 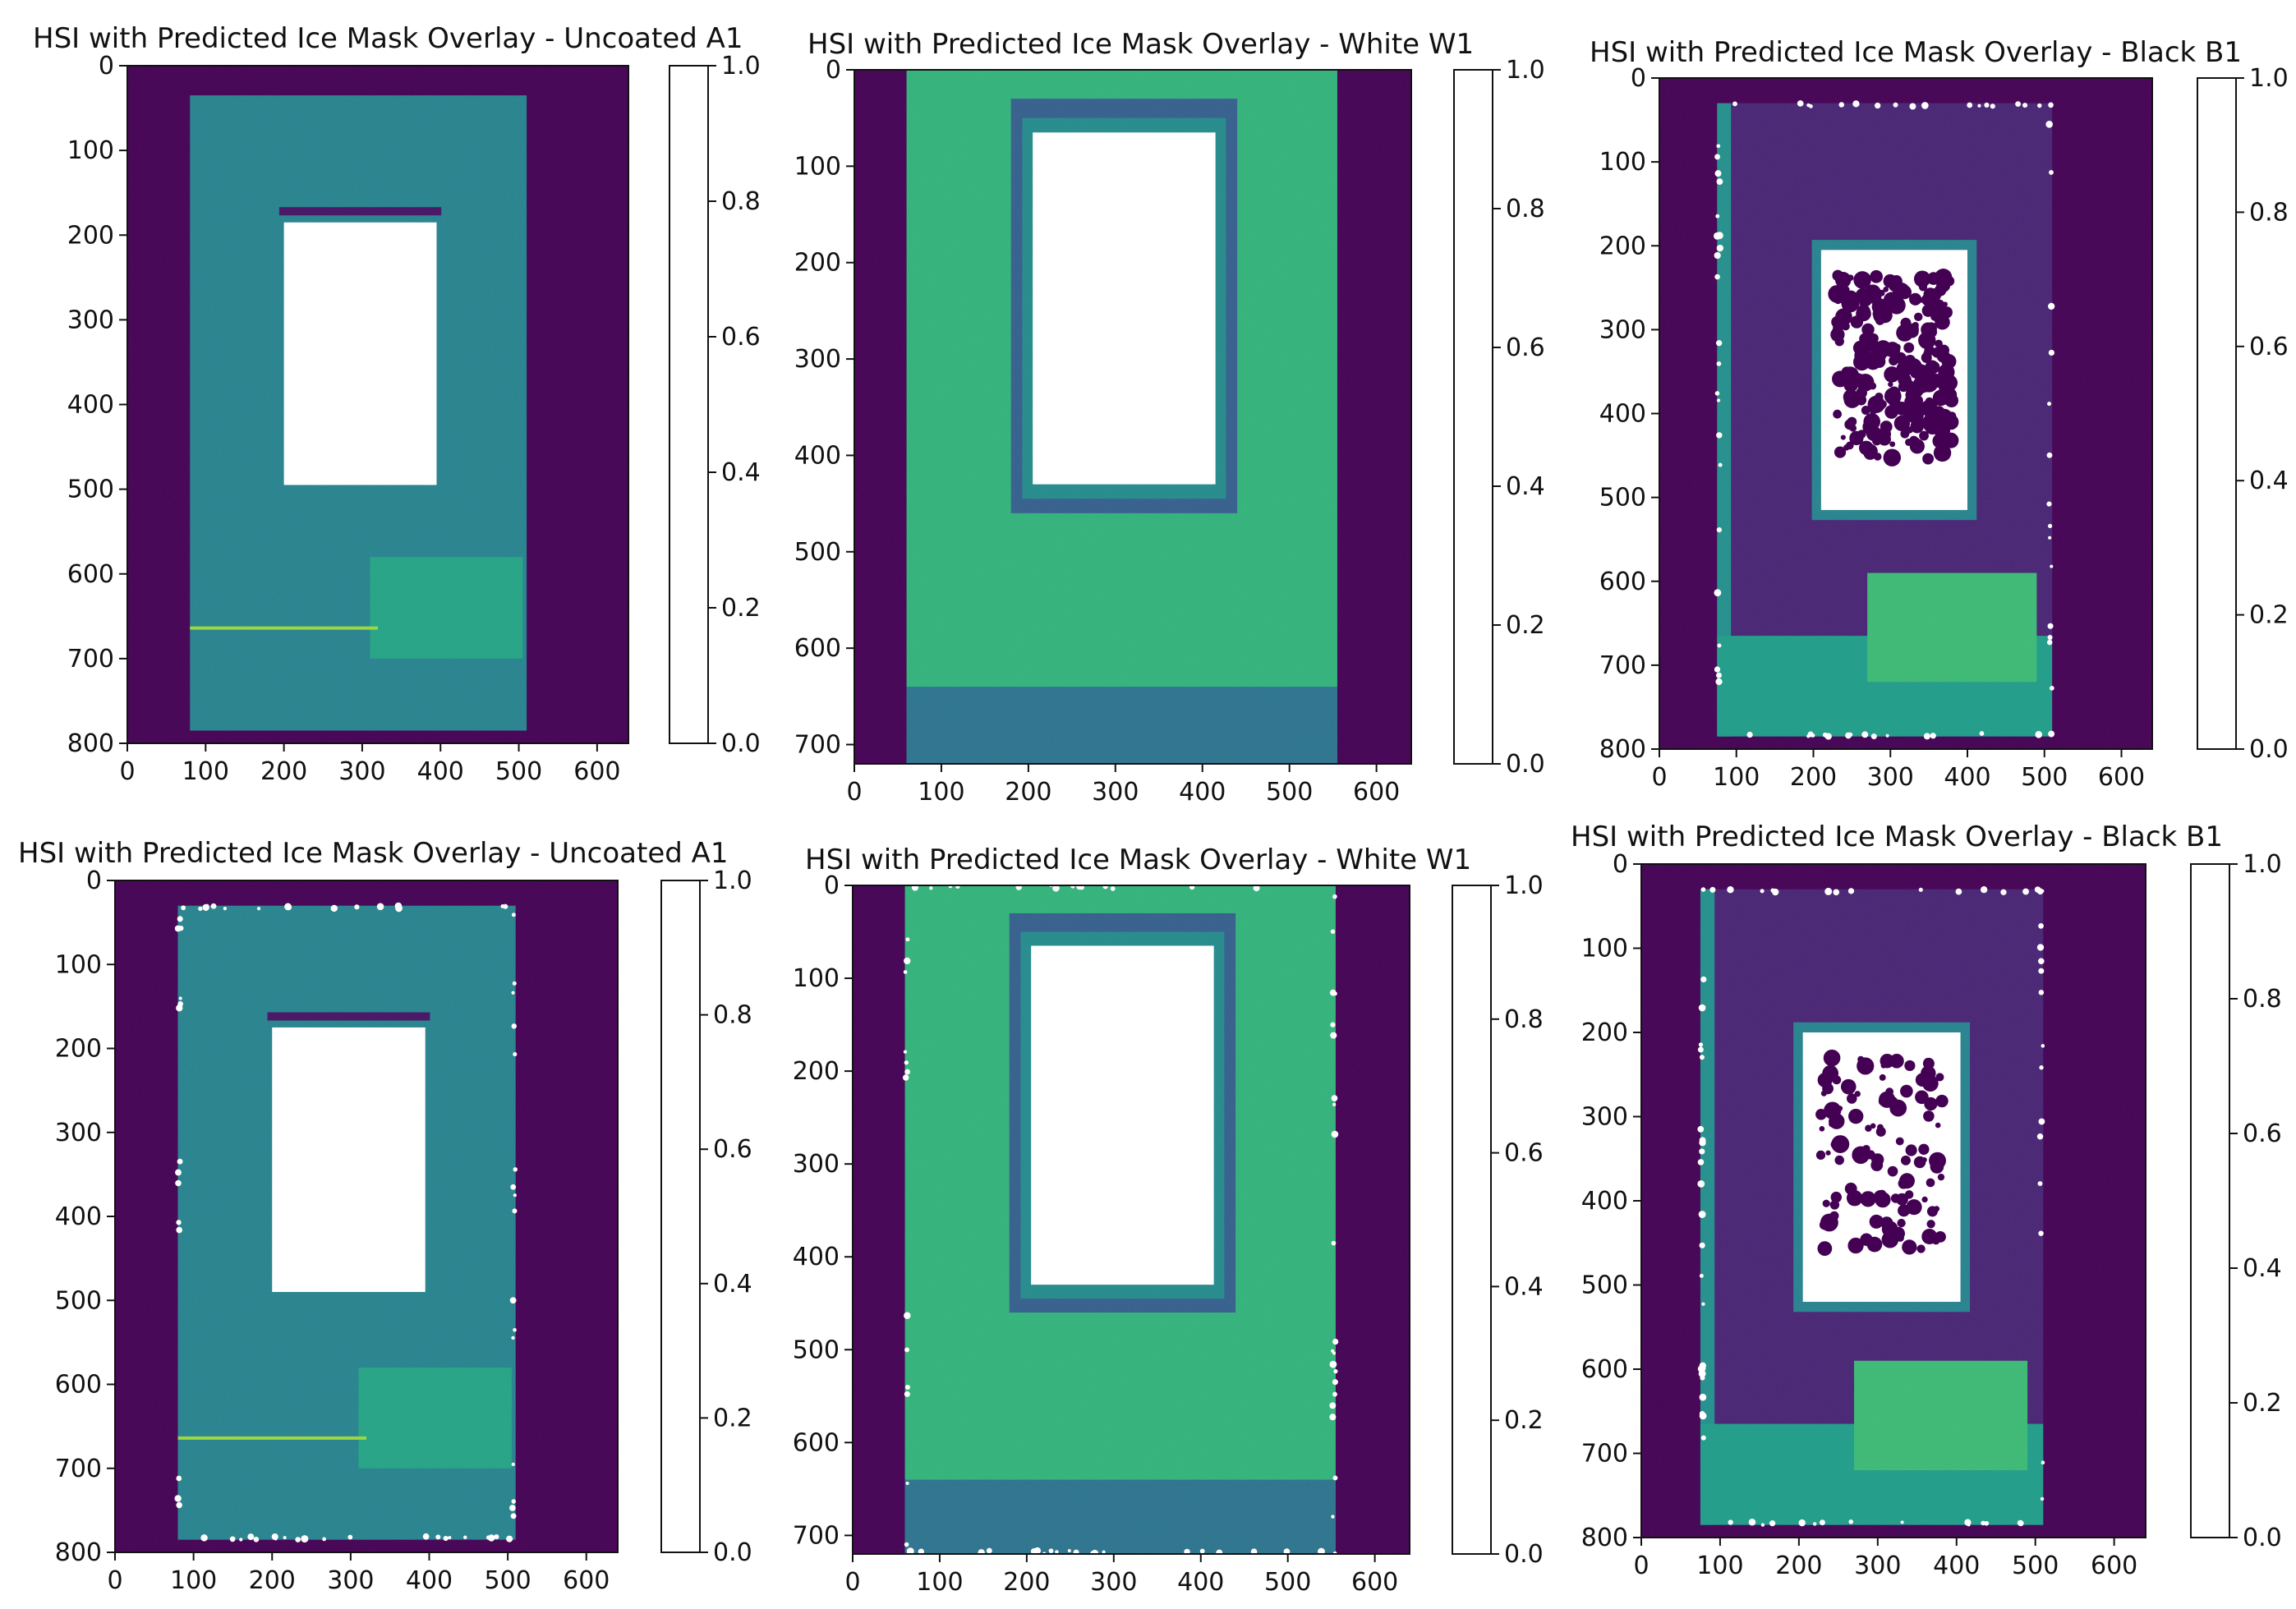 I want to click on y-tick-label: 400, so click(x=1604, y=1201).